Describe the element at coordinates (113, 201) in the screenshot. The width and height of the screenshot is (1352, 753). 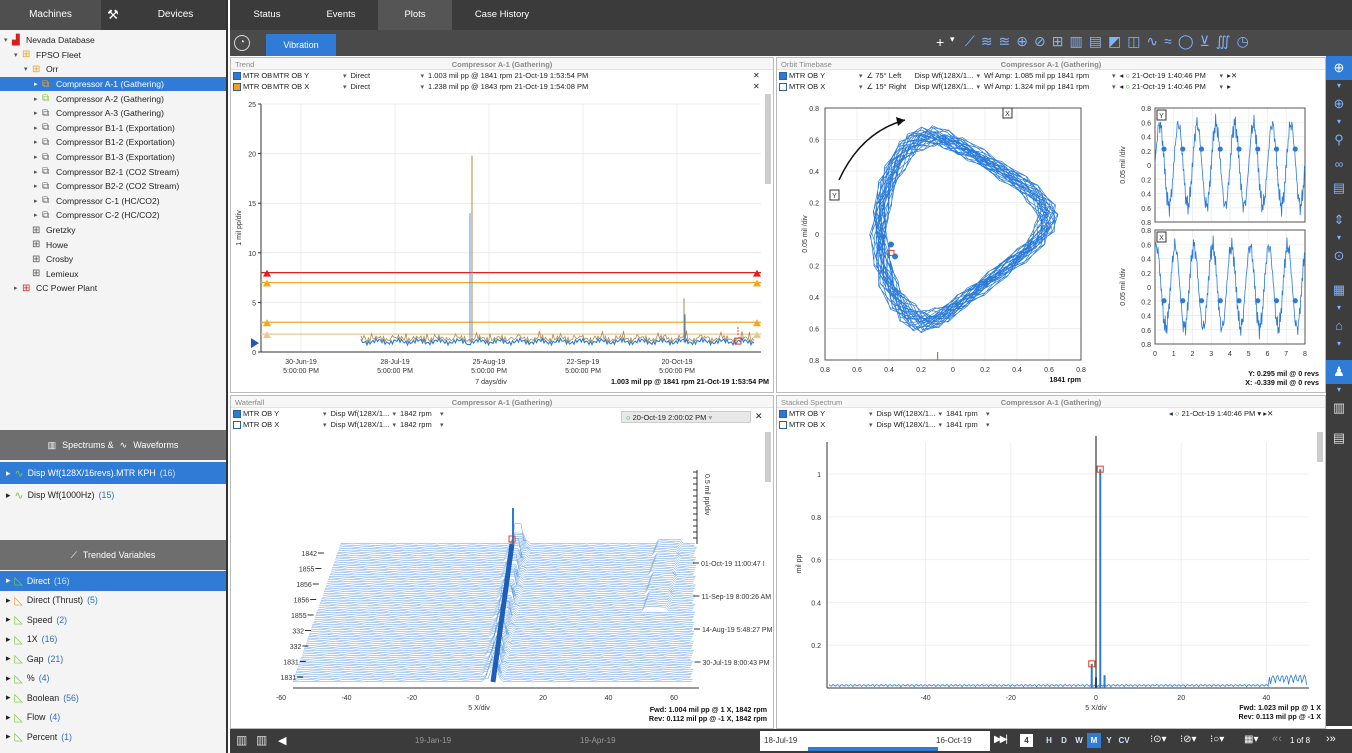
I see `tree-item: ▸ ⧉ Compressor C-1 (HC/CO2)` at that location.